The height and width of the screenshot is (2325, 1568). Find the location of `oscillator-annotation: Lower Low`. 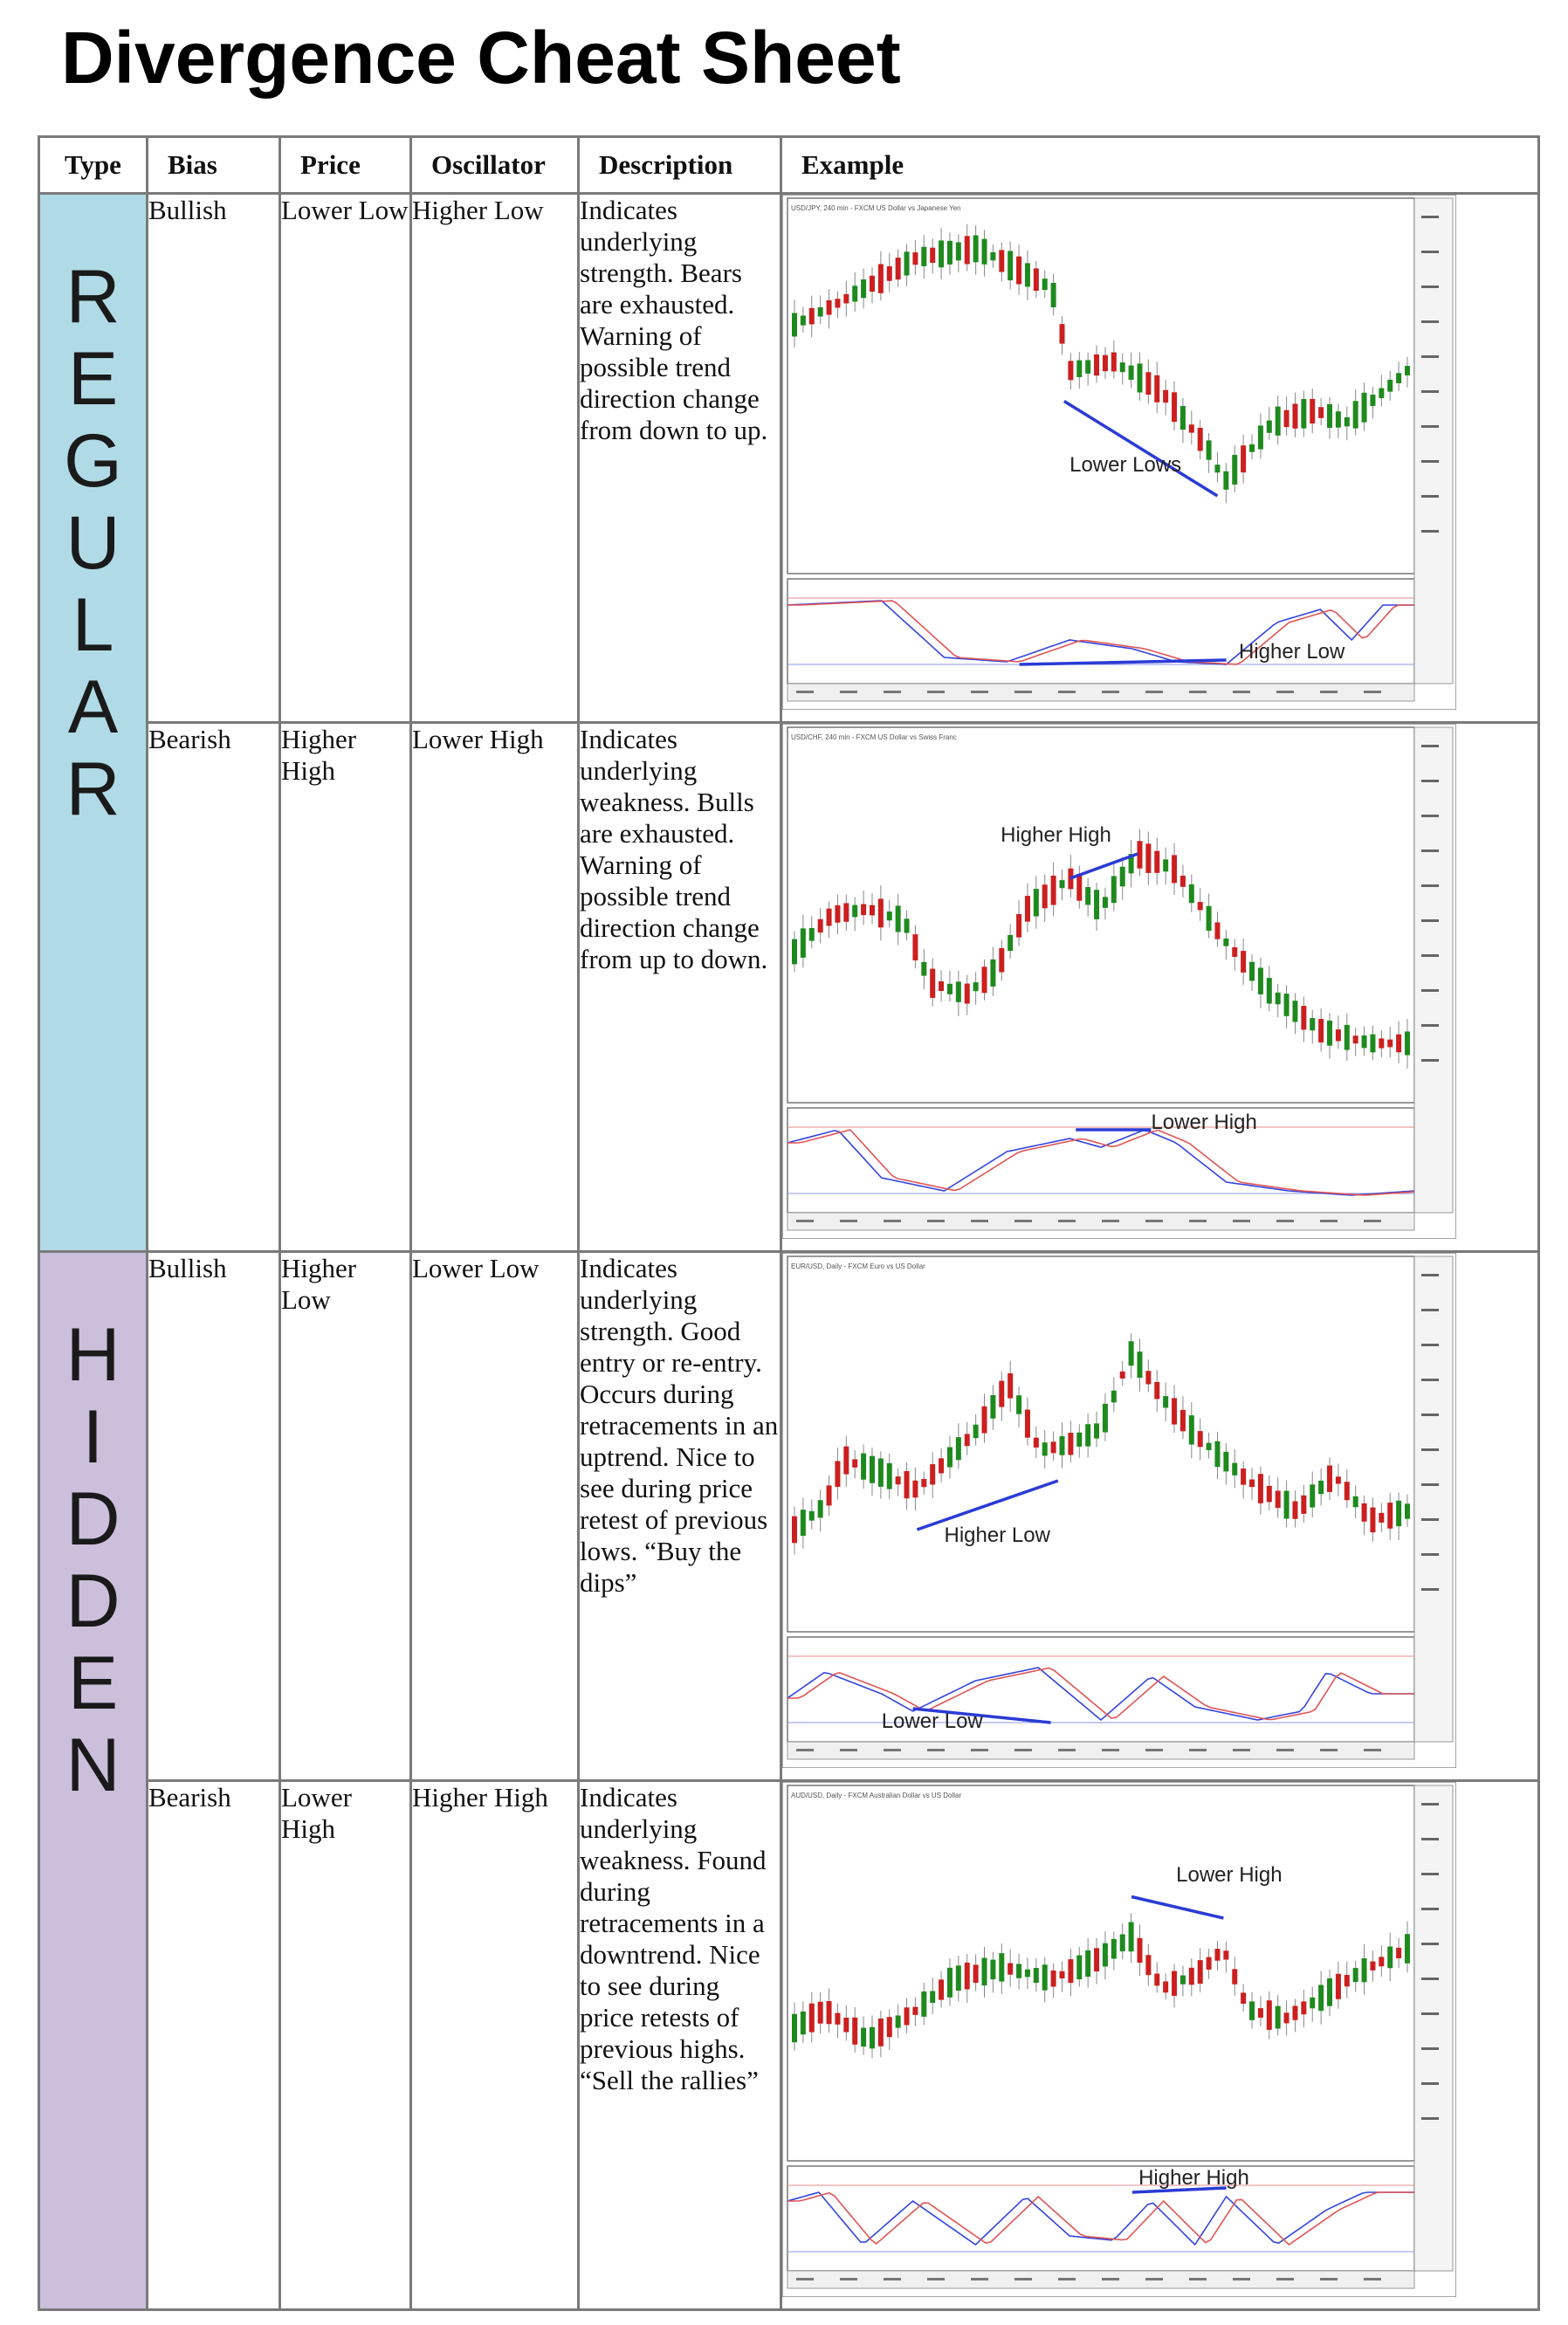

oscillator-annotation: Lower Low is located at coordinates (933, 1721).